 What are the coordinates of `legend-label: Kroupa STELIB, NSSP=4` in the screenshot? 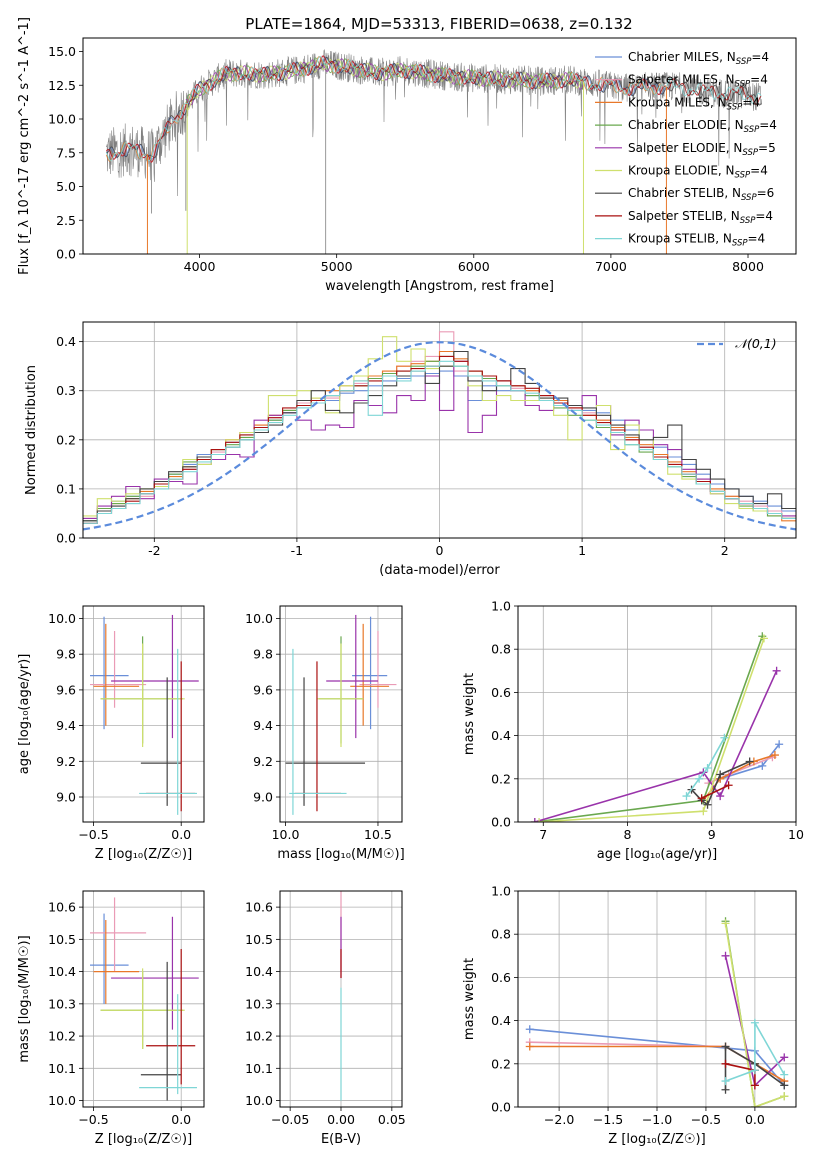 It's located at (696, 240).